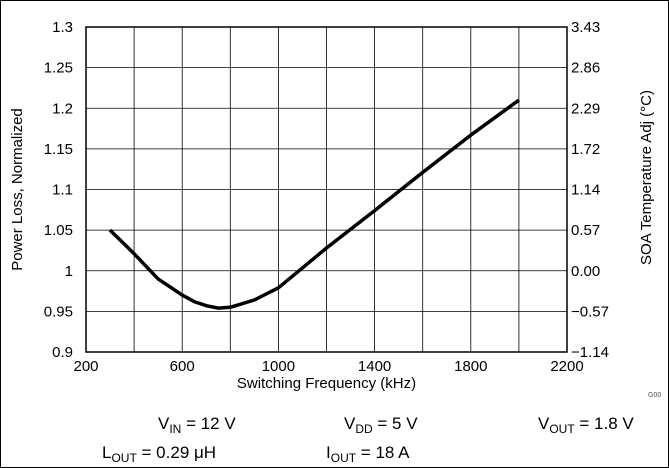 The image size is (669, 468). What do you see at coordinates (58, 68) in the screenshot?
I see `y-tick-label: 1.25` at bounding box center [58, 68].